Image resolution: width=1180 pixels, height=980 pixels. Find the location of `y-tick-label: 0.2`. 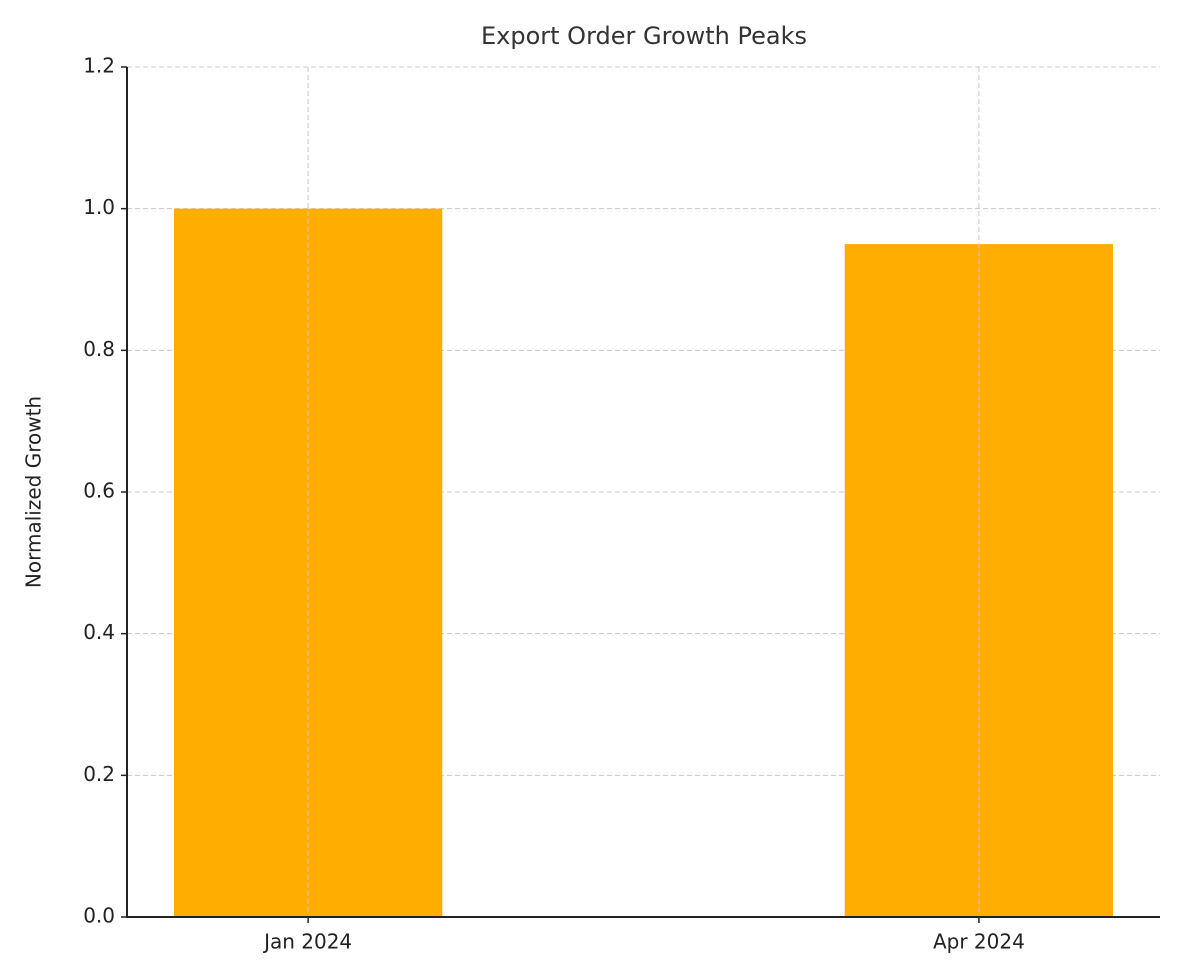

y-tick-label: 0.2 is located at coordinates (99, 774).